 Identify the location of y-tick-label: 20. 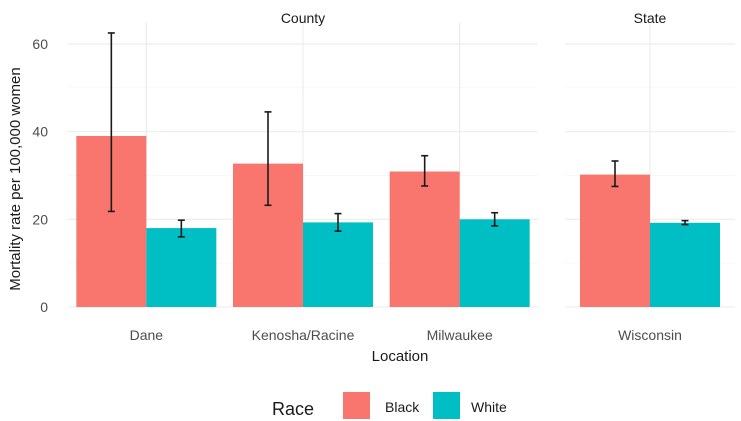
(40, 219).